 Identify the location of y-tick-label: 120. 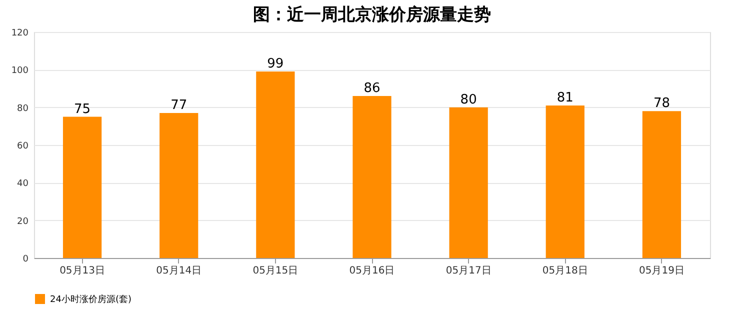
(20, 33).